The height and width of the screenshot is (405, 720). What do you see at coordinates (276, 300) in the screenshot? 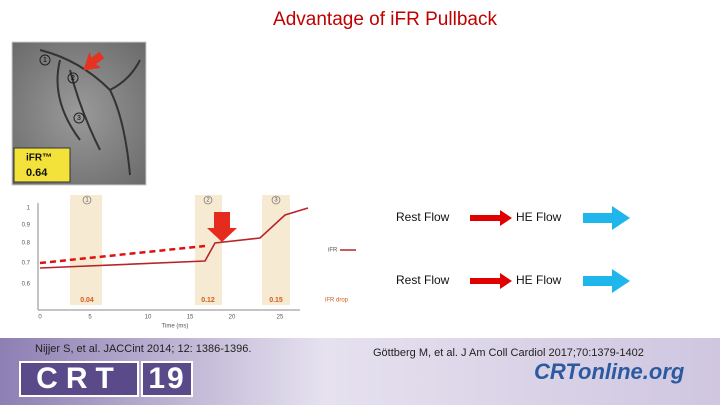
I see `drop-label: 0.15` at bounding box center [276, 300].